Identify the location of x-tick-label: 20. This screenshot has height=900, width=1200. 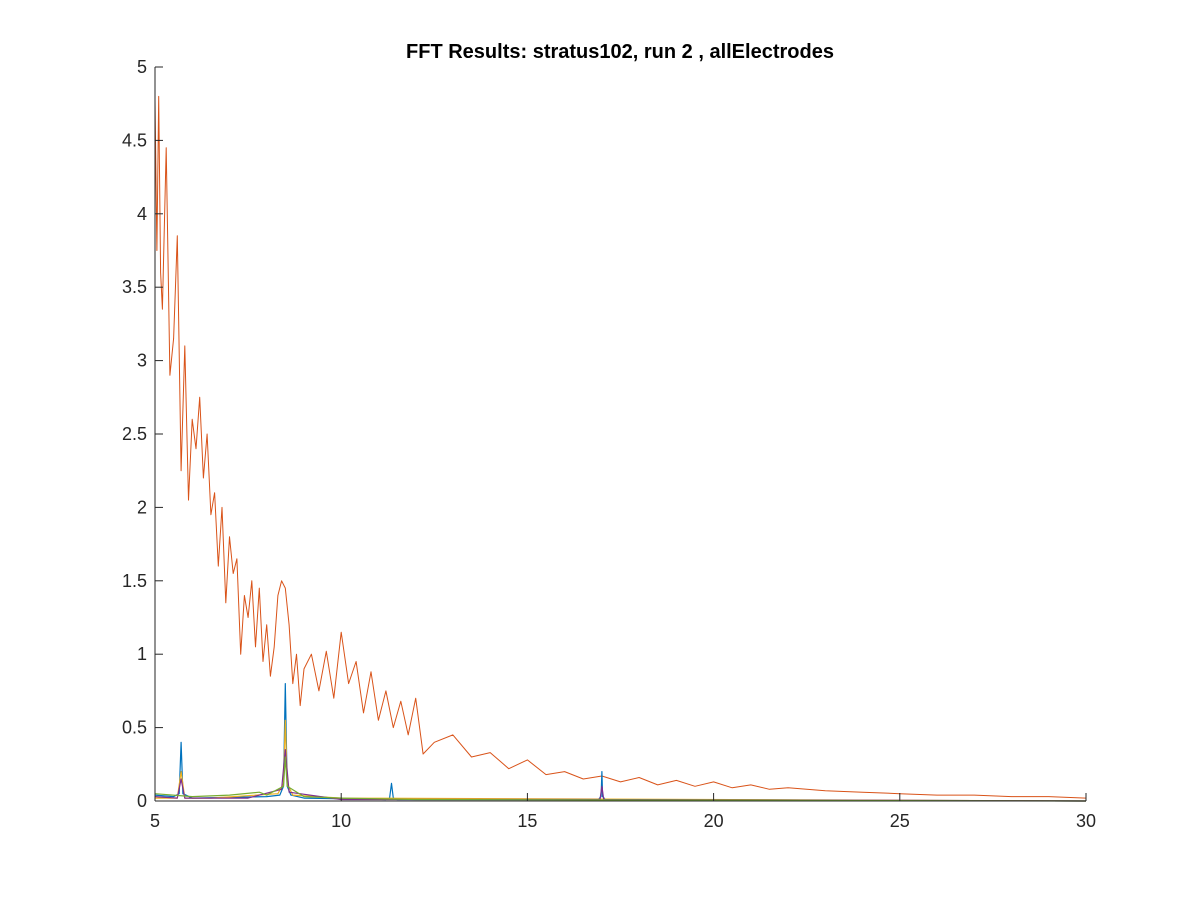
(714, 821).